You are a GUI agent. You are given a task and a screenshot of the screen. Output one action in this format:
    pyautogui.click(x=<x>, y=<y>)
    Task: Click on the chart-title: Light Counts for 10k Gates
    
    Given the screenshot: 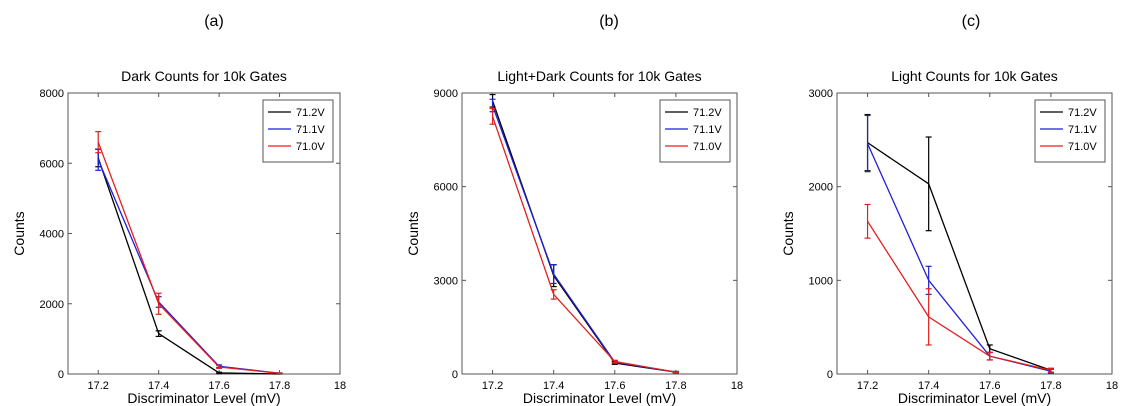 What is the action you would take?
    pyautogui.click(x=974, y=76)
    